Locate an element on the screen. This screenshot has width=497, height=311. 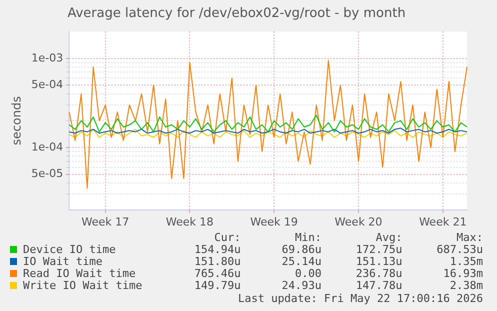
legend-label: Device IO time is located at coordinates (69, 249).